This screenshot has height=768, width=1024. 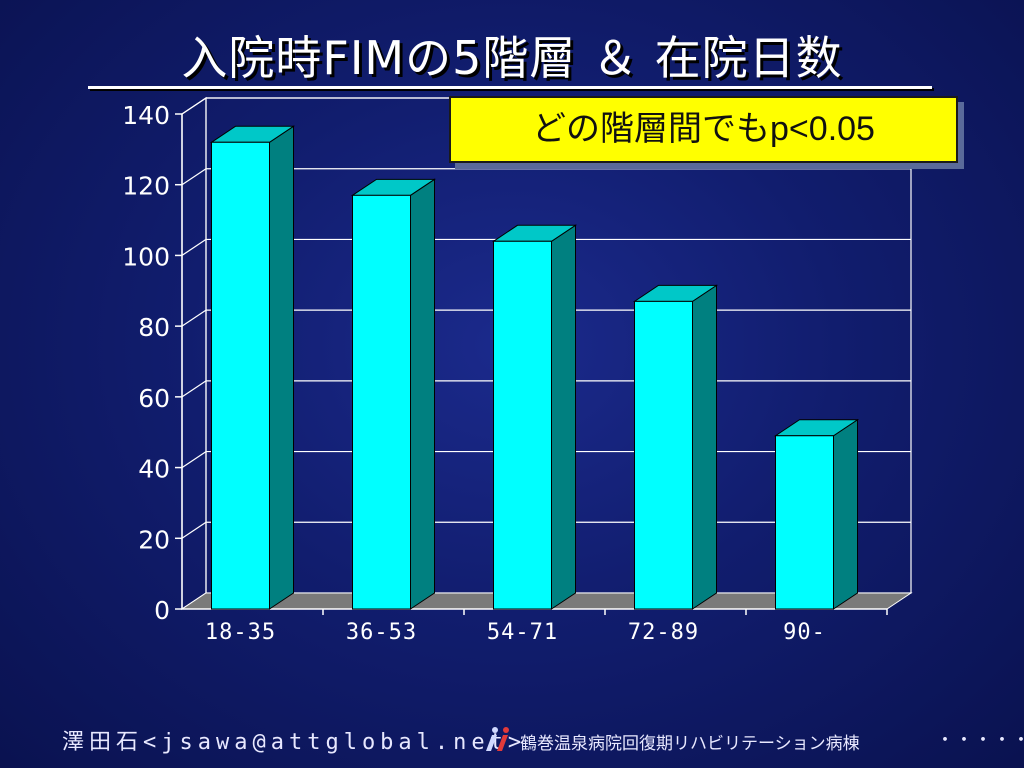 What do you see at coordinates (154, 469) in the screenshot?
I see `y-tick-label: 40` at bounding box center [154, 469].